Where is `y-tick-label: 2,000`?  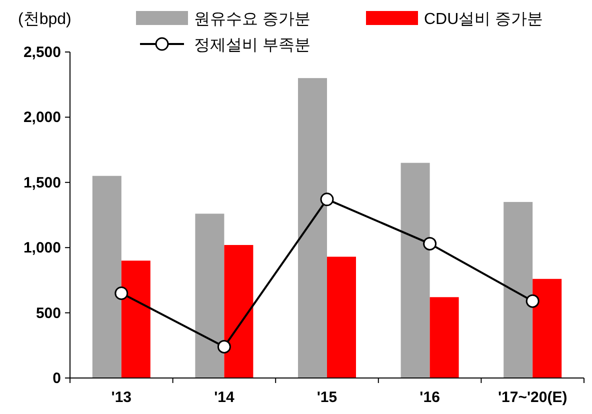 y-tick-label: 2,000 is located at coordinates (42, 117).